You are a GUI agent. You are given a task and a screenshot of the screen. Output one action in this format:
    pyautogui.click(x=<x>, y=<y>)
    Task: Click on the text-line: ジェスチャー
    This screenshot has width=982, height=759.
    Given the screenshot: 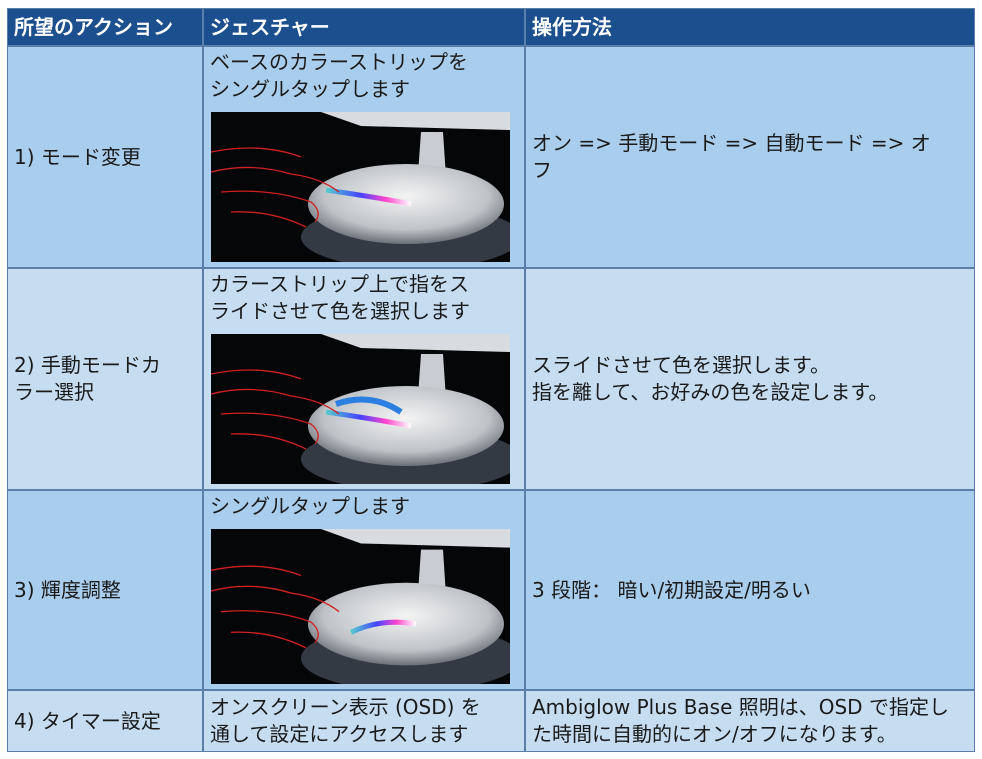 What is the action you would take?
    pyautogui.click(x=270, y=26)
    